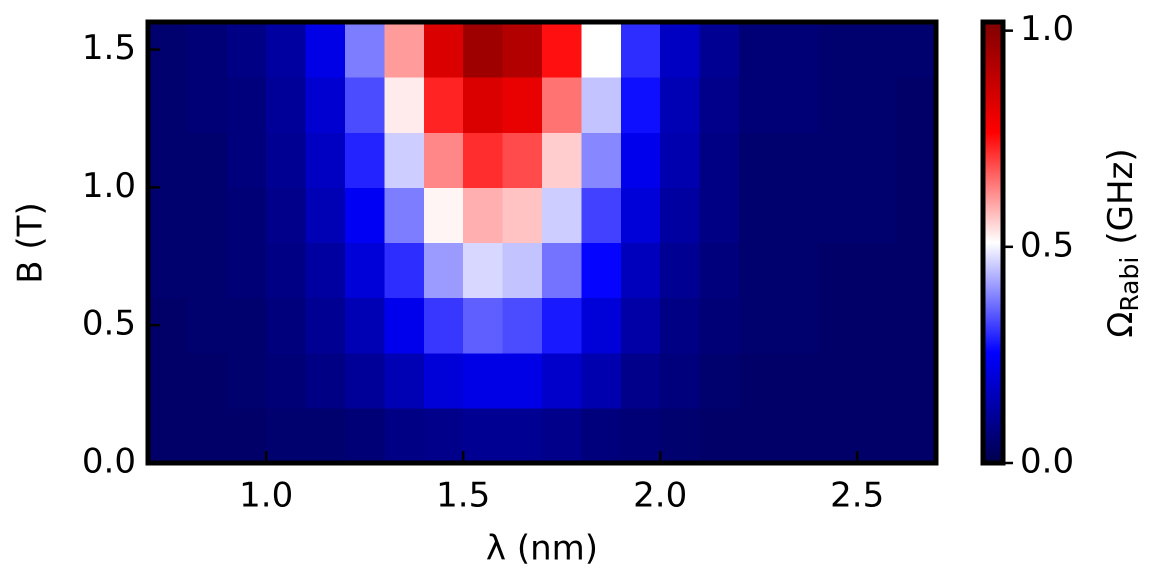 This screenshot has width=1154, height=577. Describe the element at coordinates (109, 324) in the screenshot. I see `y-tick-label: 0.5` at that location.